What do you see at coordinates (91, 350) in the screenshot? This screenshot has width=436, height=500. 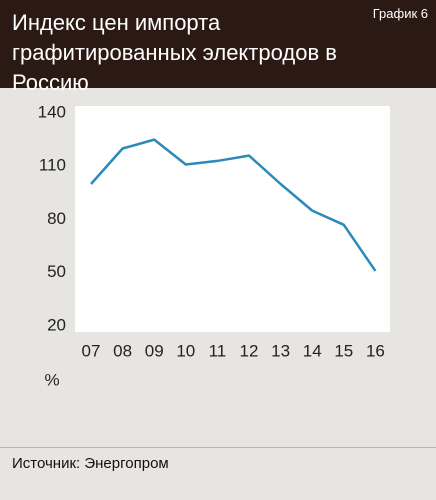 I see `x-tick-label: 07` at bounding box center [91, 350].